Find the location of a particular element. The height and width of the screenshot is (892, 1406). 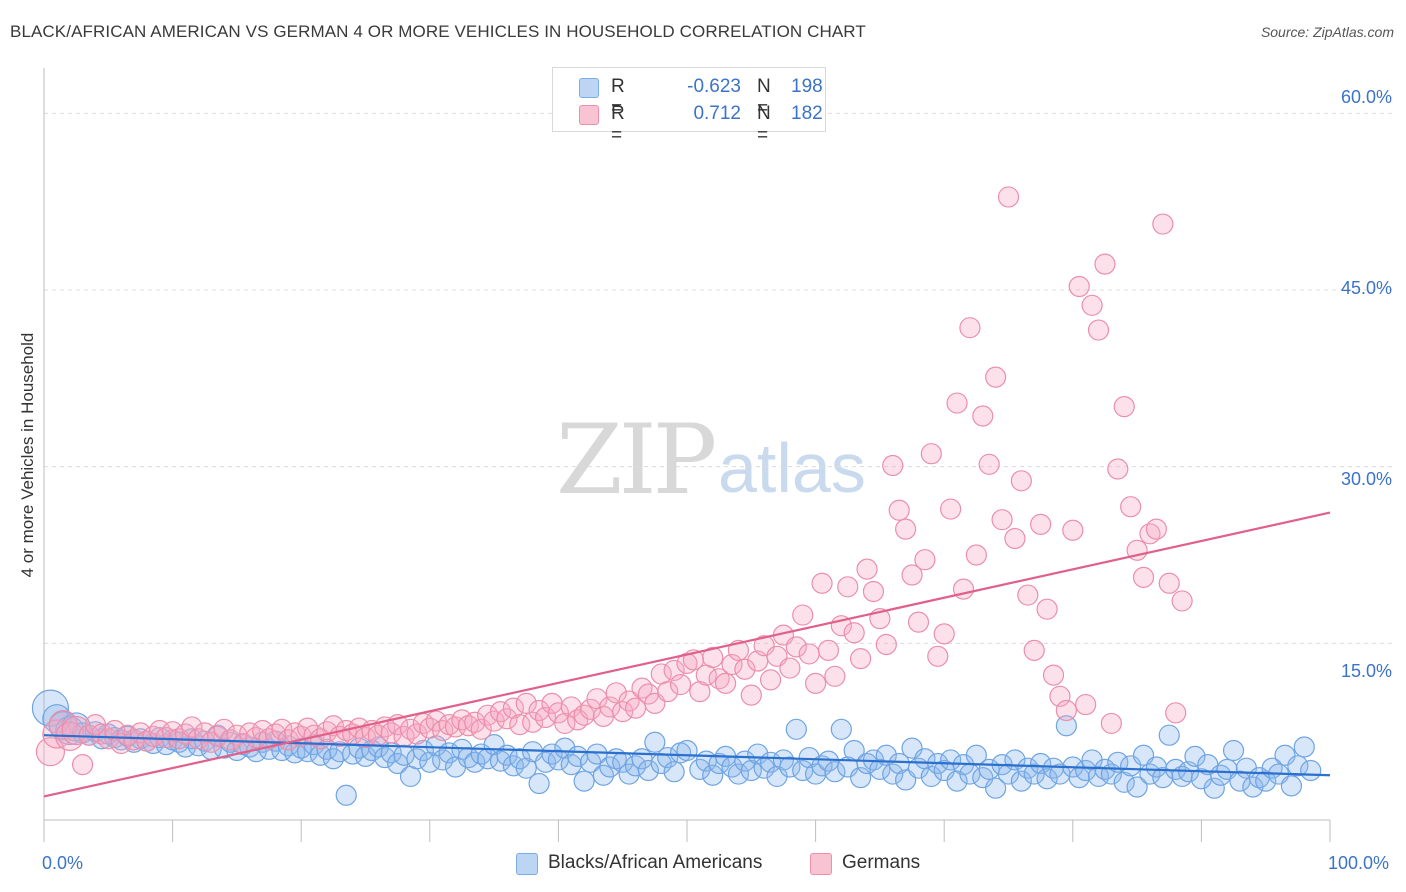

blue-swatch is located at coordinates (527, 864).